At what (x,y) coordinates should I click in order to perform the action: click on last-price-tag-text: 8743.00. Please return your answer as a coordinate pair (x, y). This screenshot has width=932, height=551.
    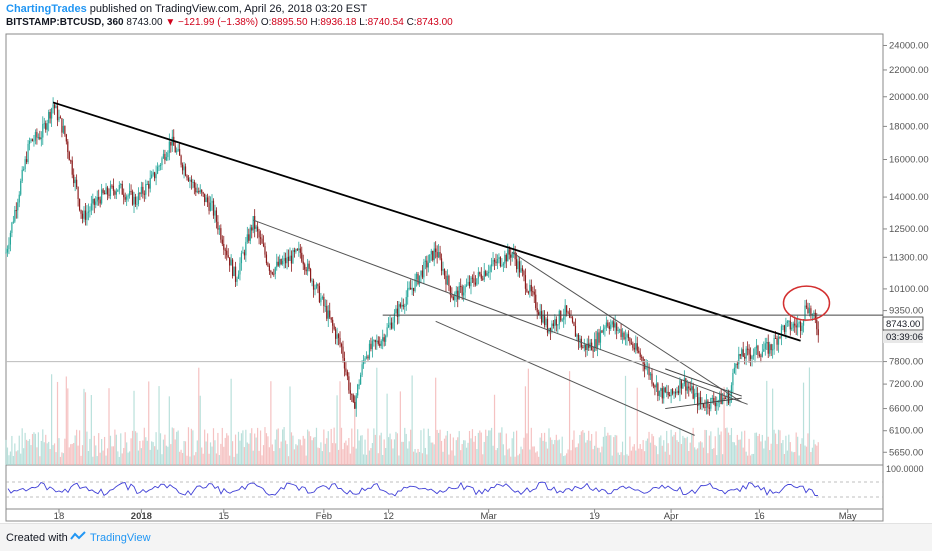
    Looking at the image, I should click on (903, 324).